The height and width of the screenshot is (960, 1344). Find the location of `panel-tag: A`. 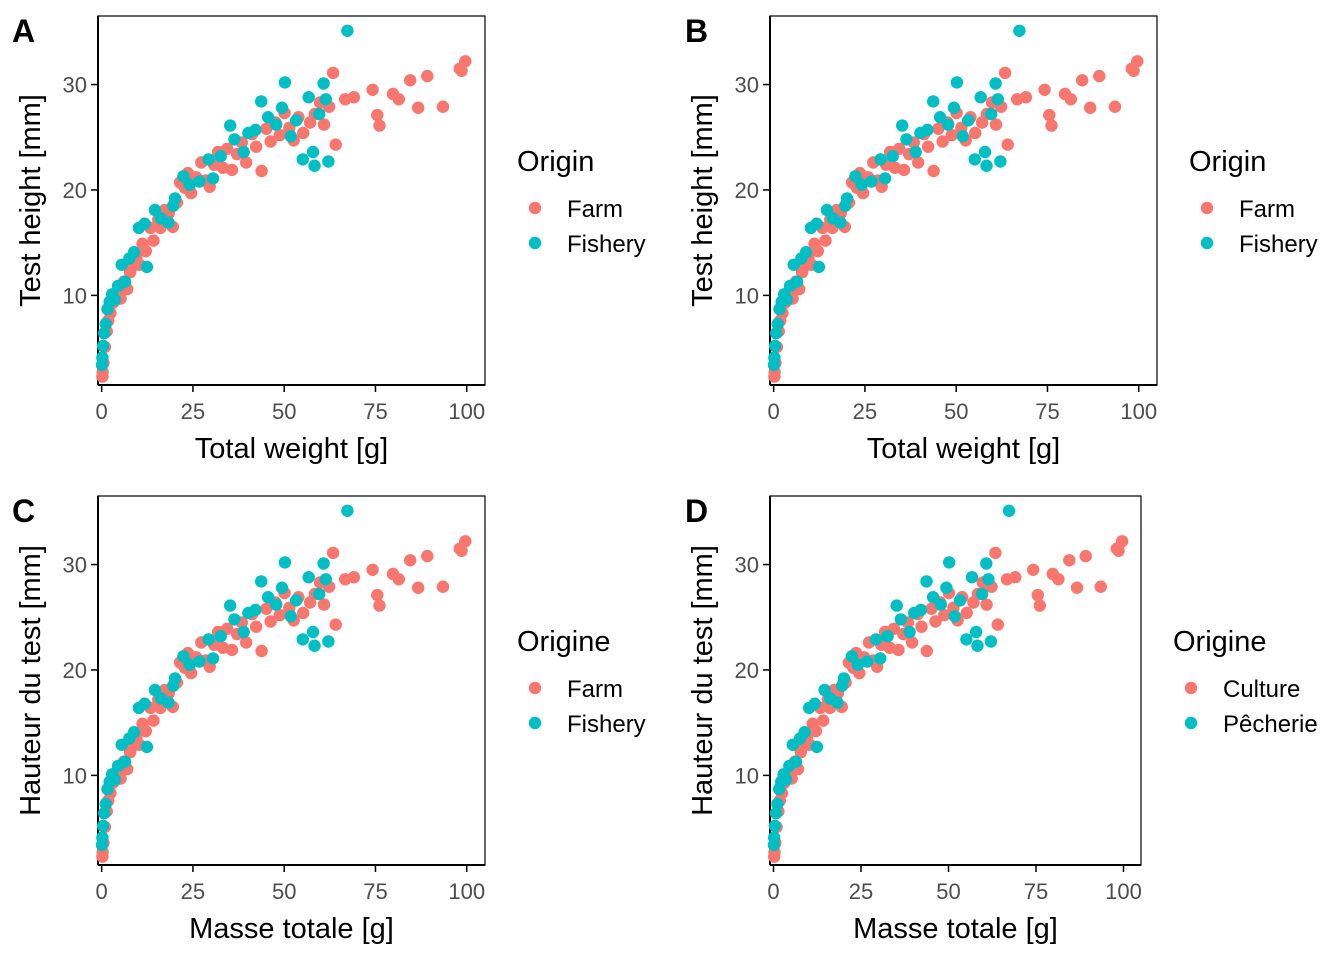

panel-tag: A is located at coordinates (23, 31).